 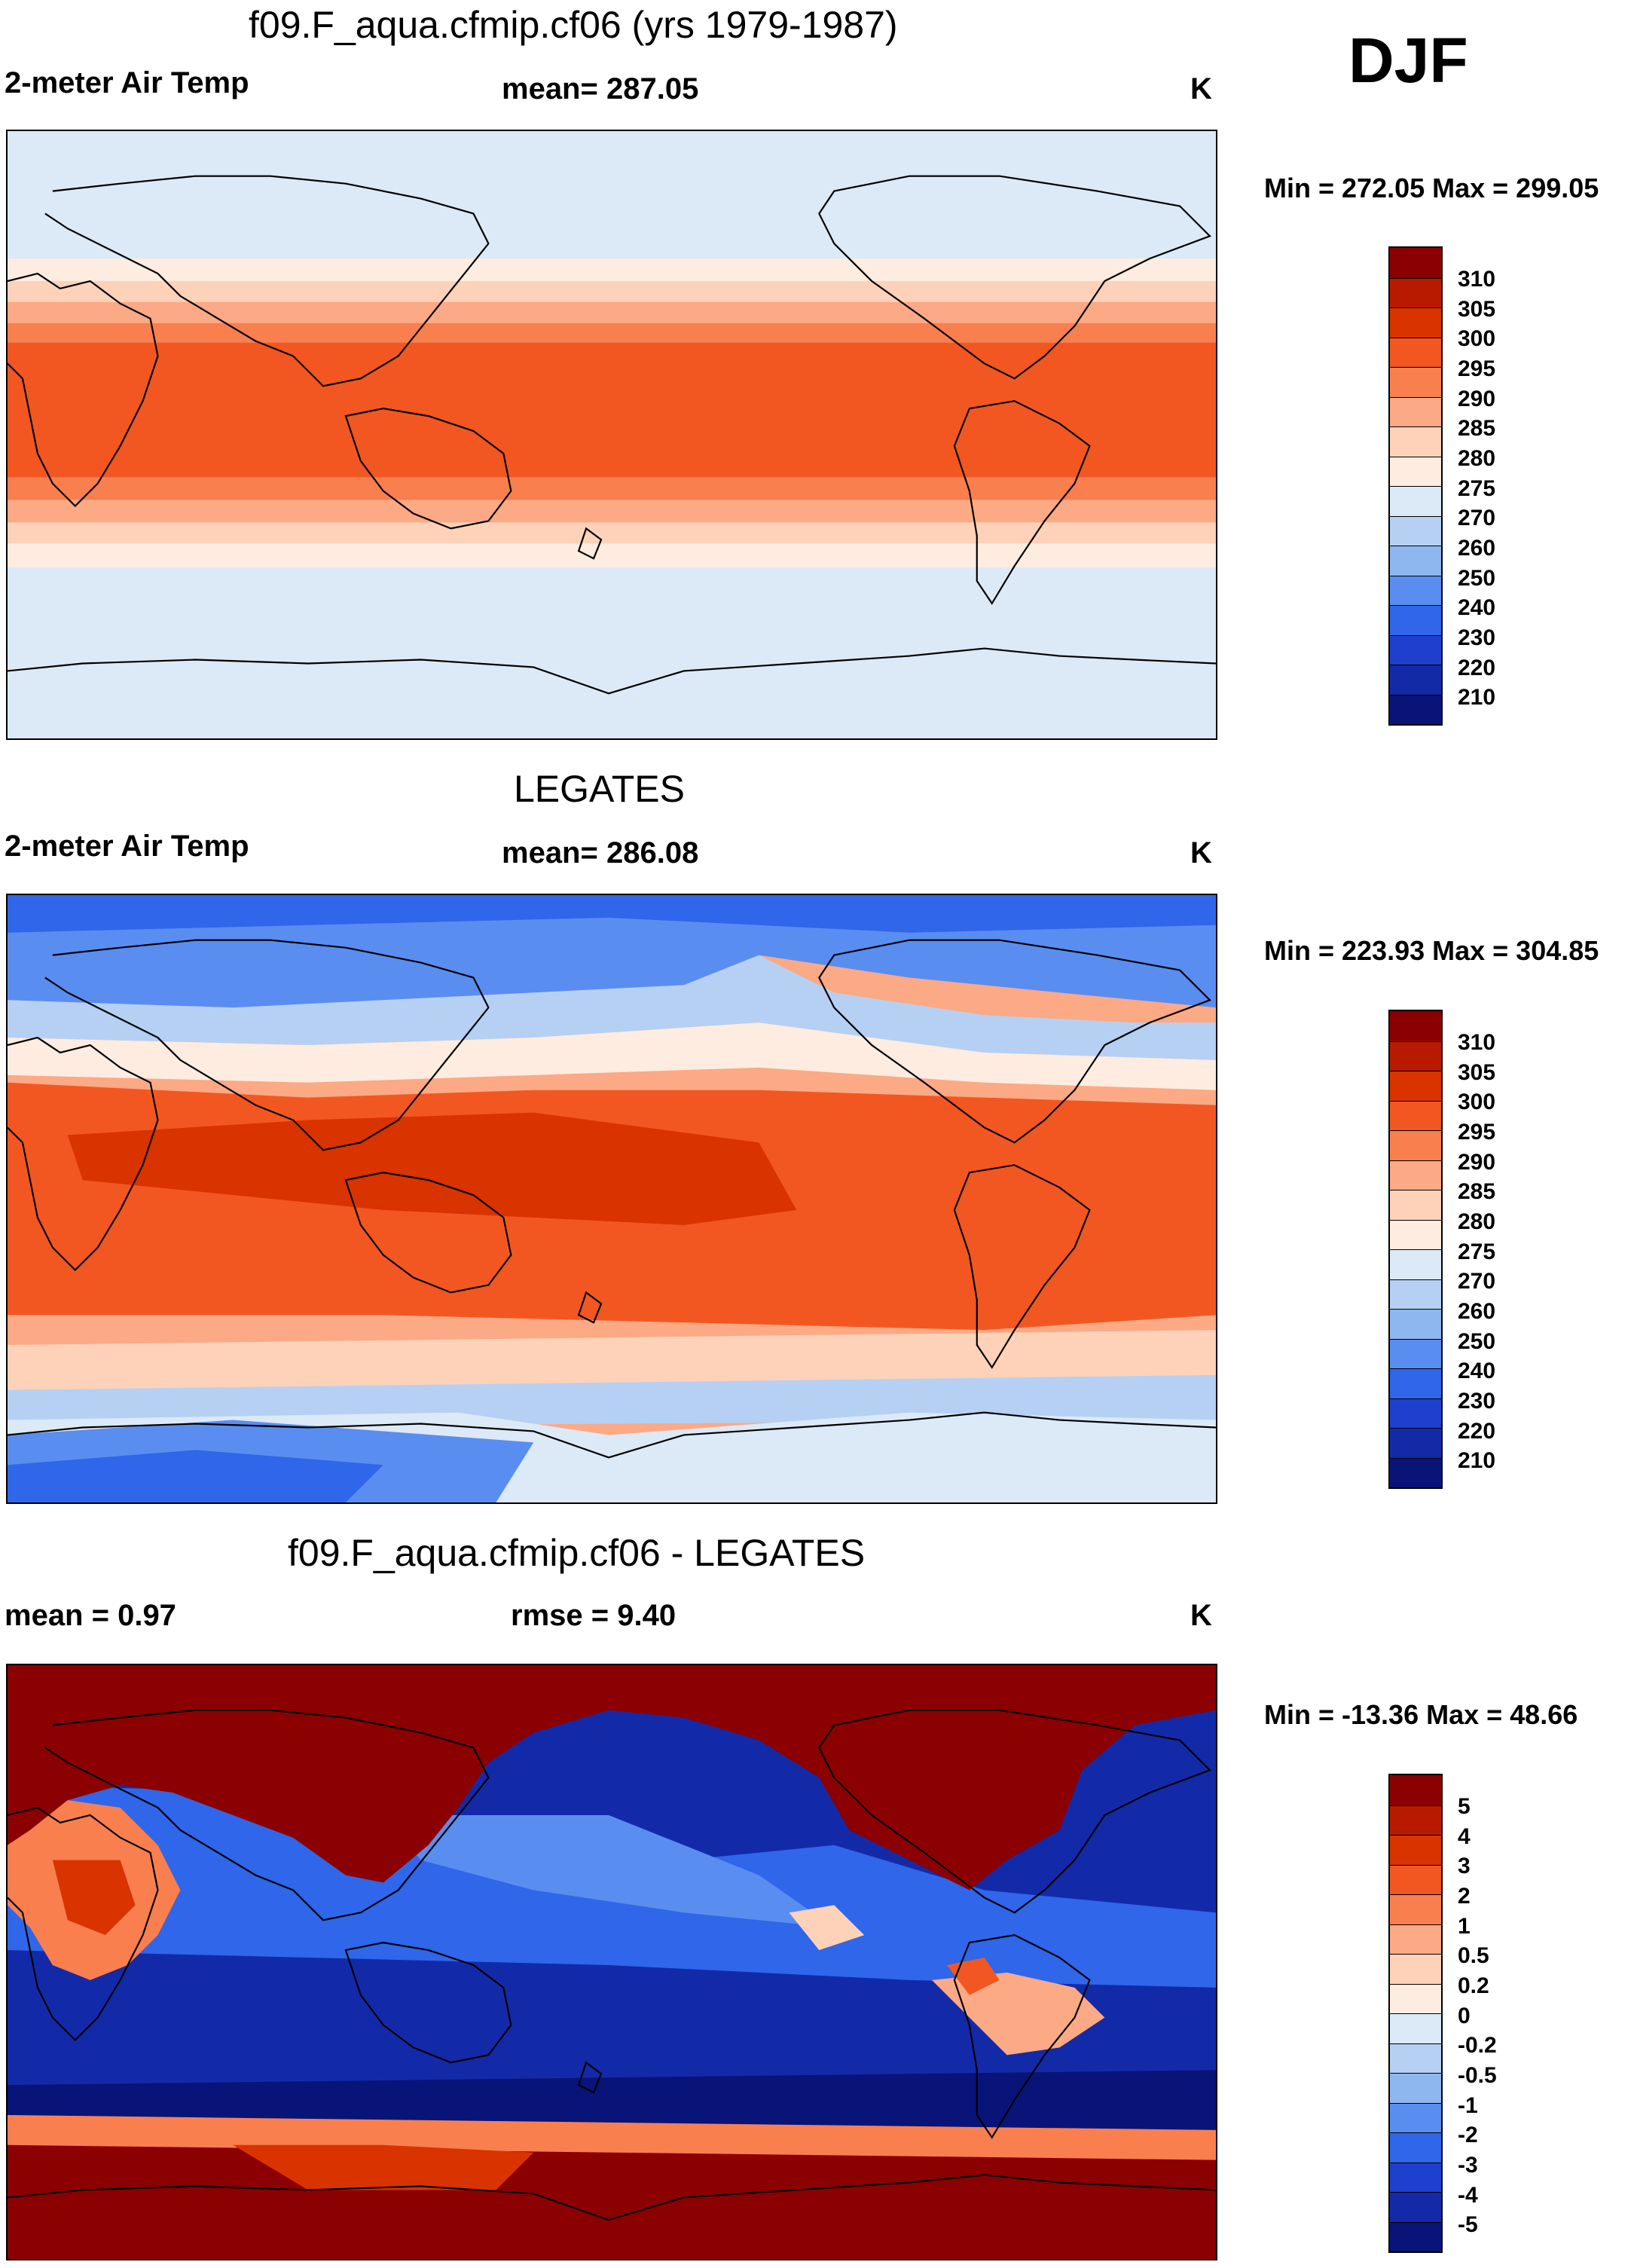 I want to click on panel3-minmax-label: Min = -13.36 Max = 48.66, so click(x=1421, y=1714).